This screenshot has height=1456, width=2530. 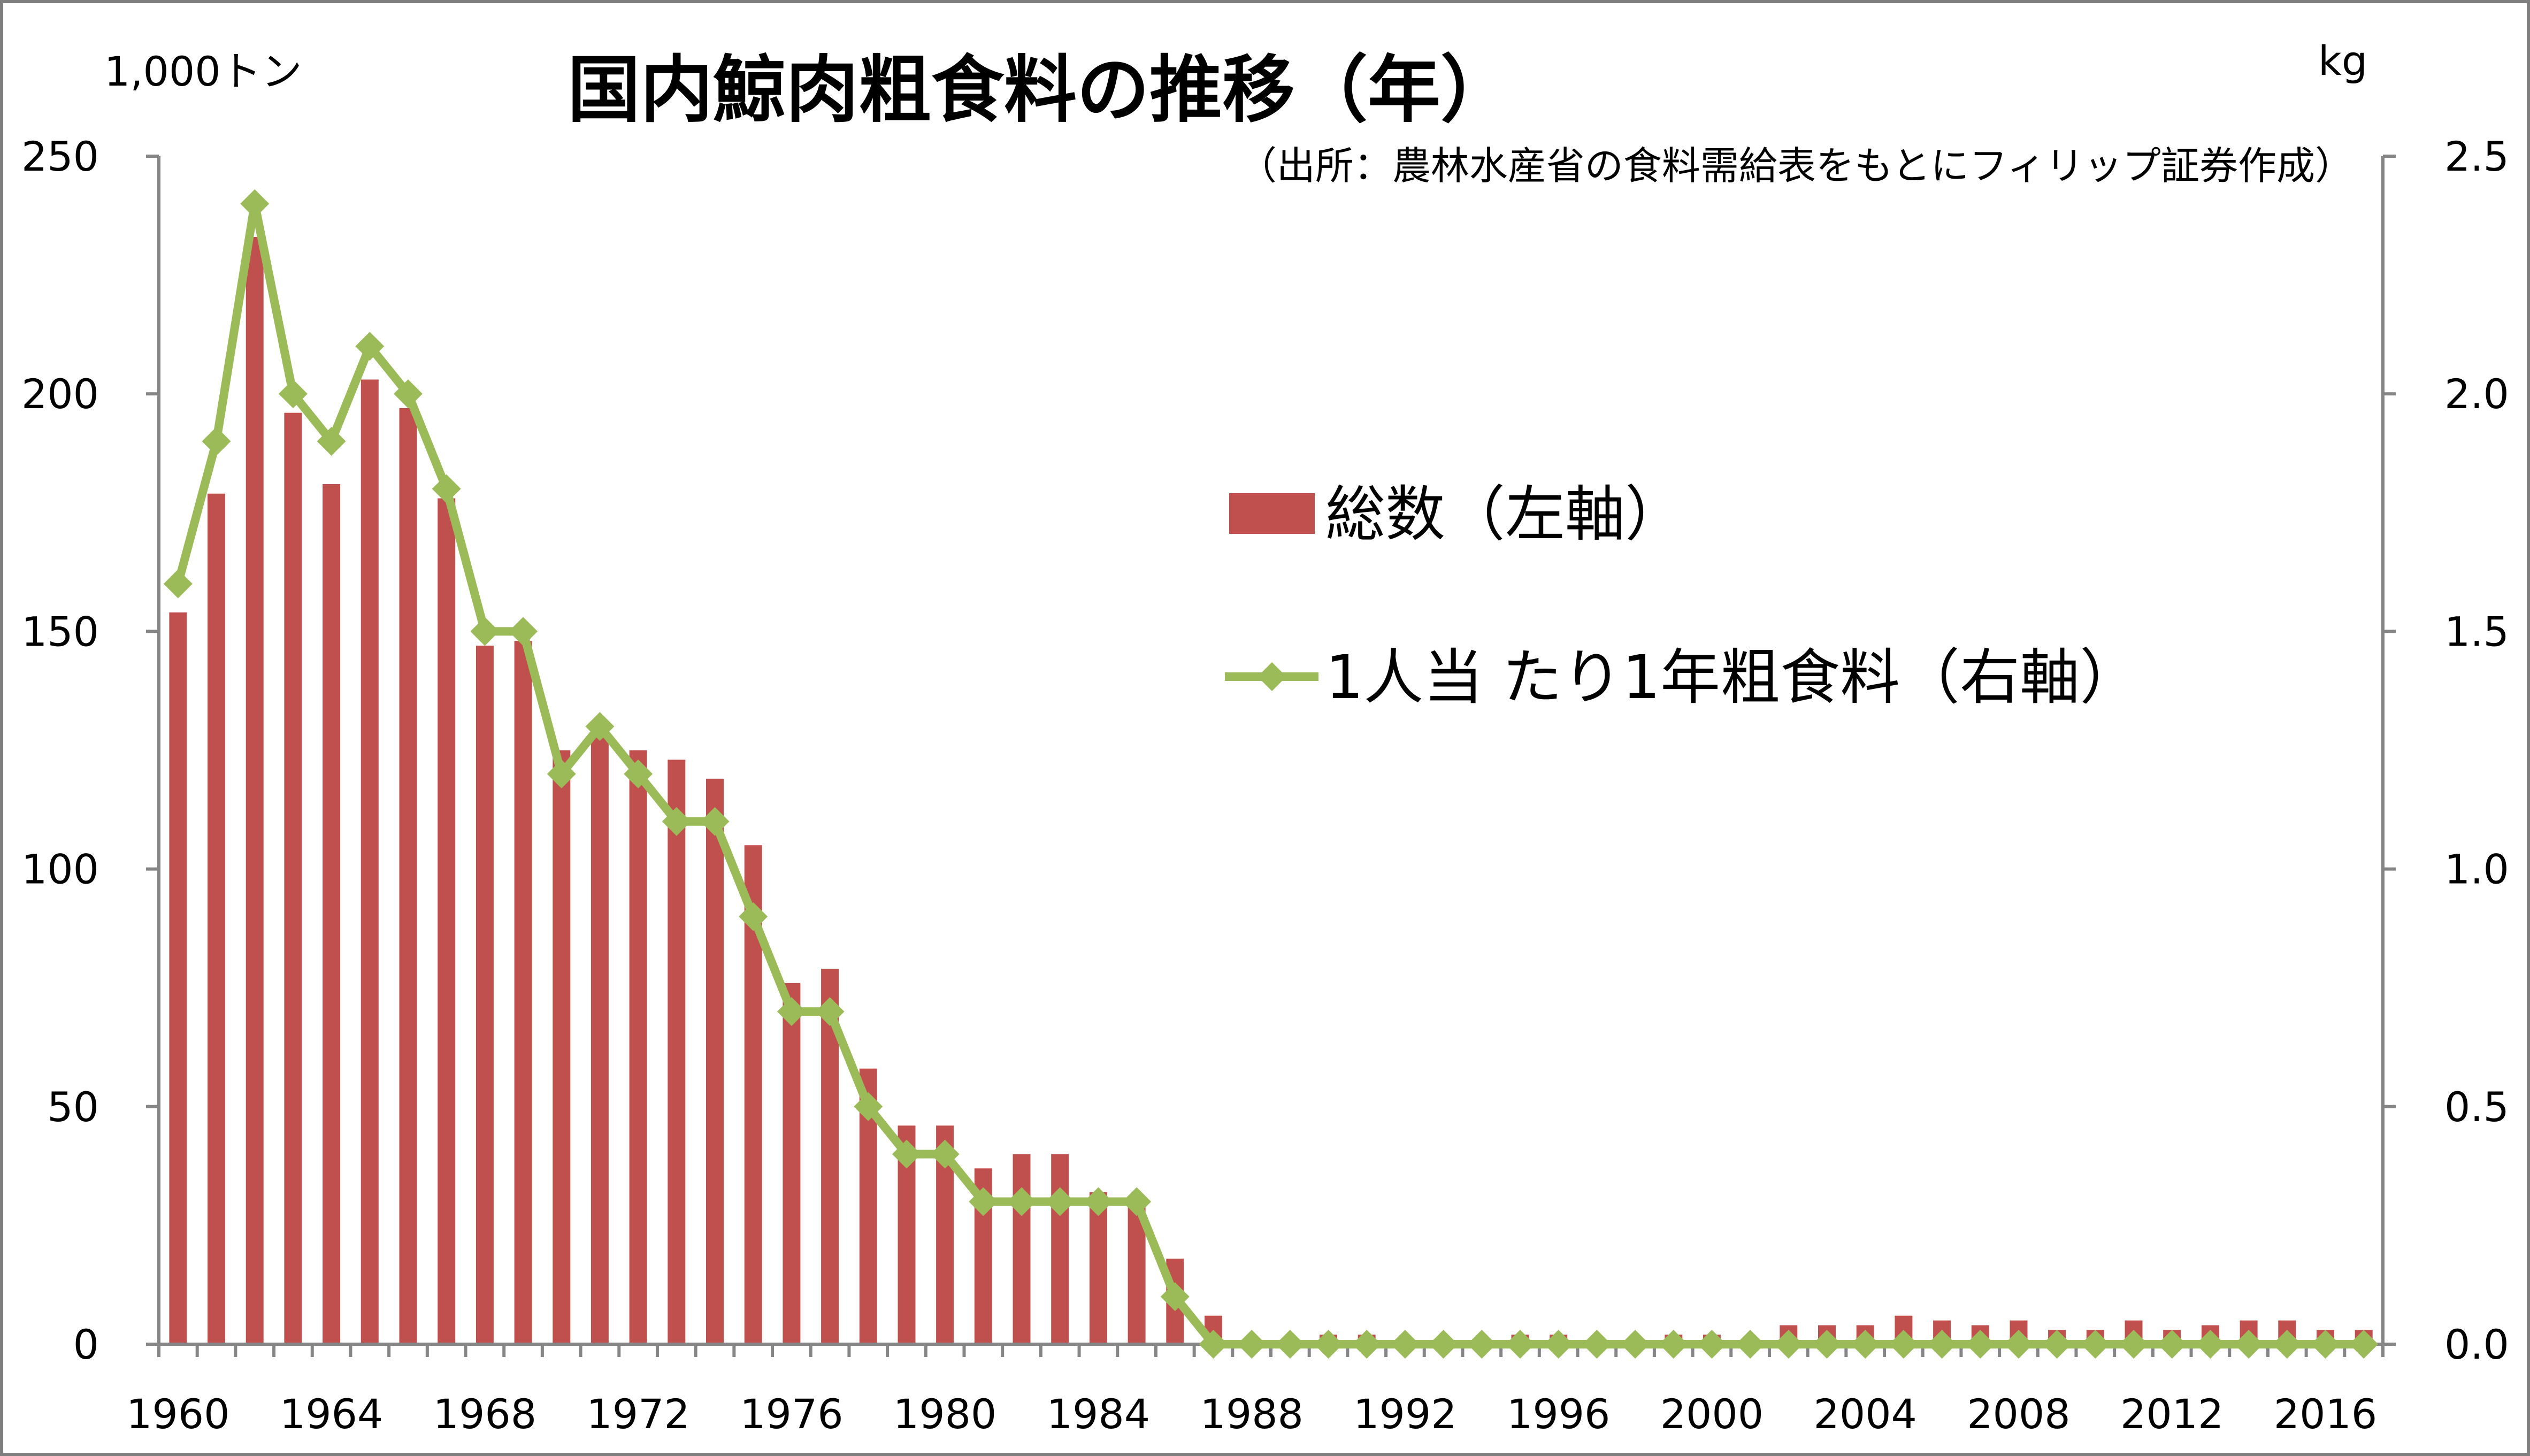 I want to click on x-tick-label: 2008, so click(x=2018, y=1414).